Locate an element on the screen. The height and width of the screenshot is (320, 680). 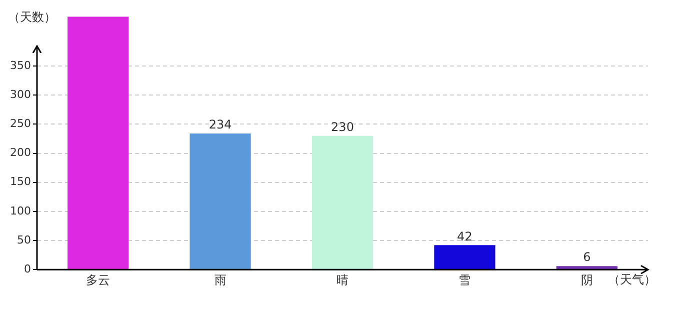
x-tick-label: 雨 is located at coordinates (220, 279).